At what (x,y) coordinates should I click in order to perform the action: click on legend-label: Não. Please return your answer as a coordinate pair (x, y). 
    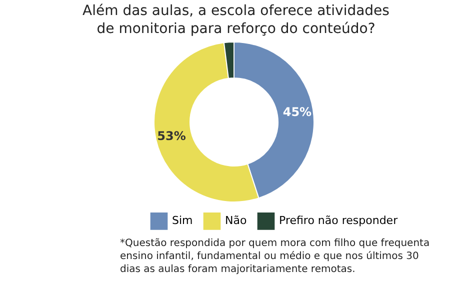
    Looking at the image, I should click on (236, 221).